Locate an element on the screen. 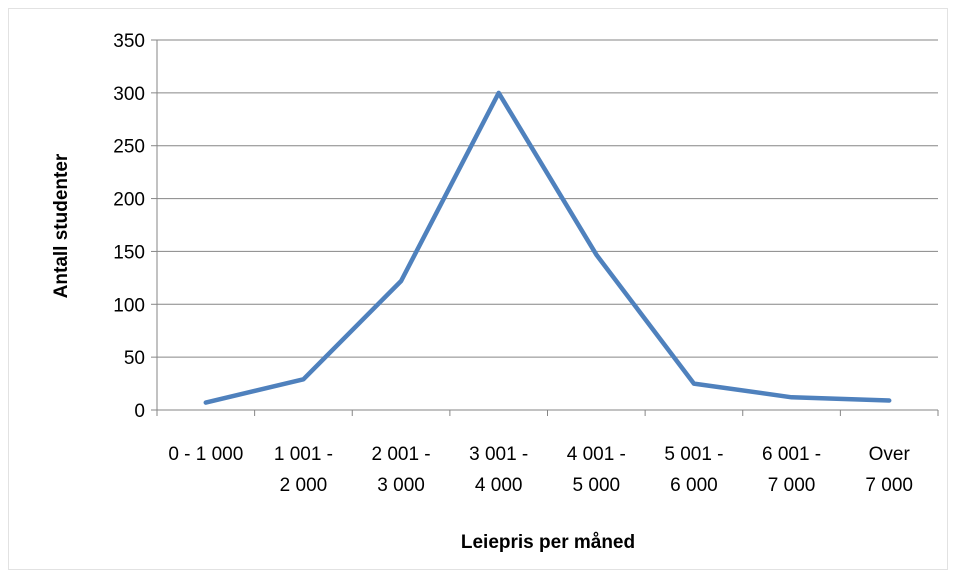 The width and height of the screenshot is (955, 578). x-tick-label: 3 001 - 4 000 is located at coordinates (498, 470).